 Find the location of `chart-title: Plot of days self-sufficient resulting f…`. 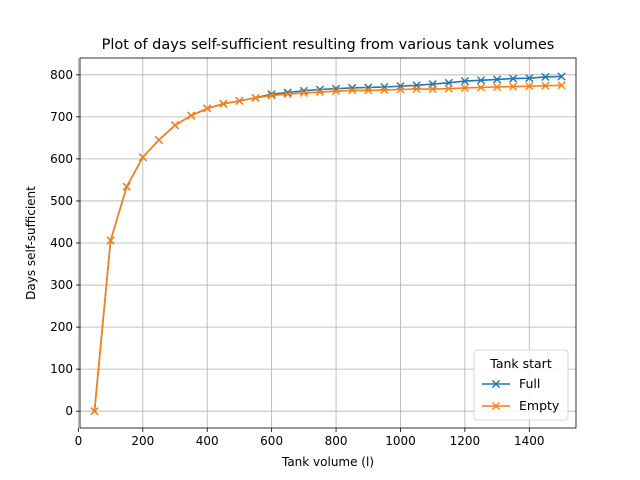

chart-title: Plot of days self-sufficient resulting f… is located at coordinates (328, 45).